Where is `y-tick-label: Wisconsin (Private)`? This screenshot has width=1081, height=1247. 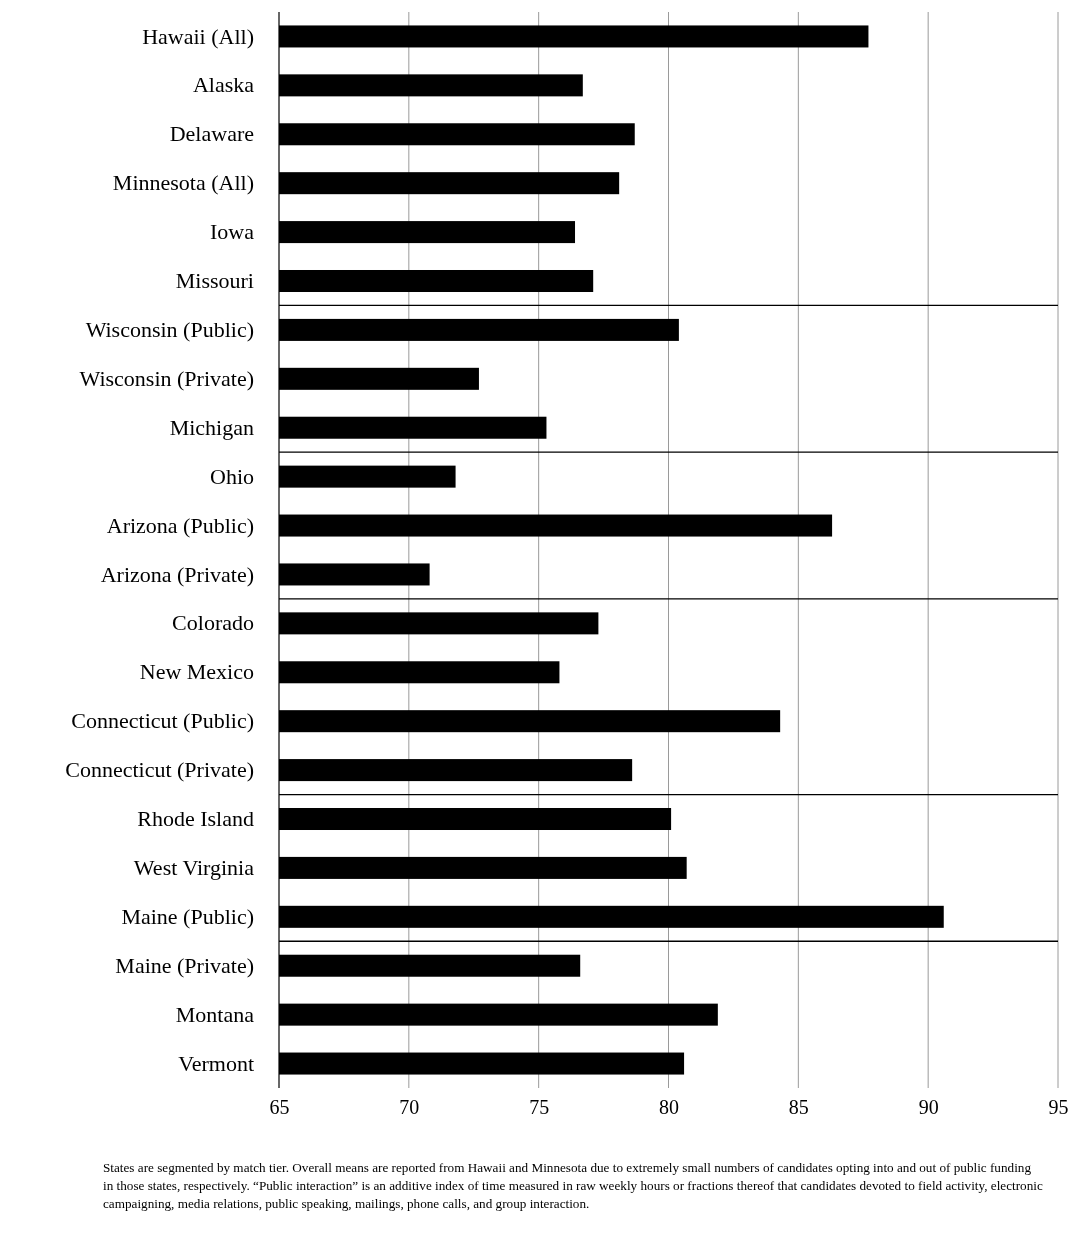 y-tick-label: Wisconsin (Private) is located at coordinates (166, 378).